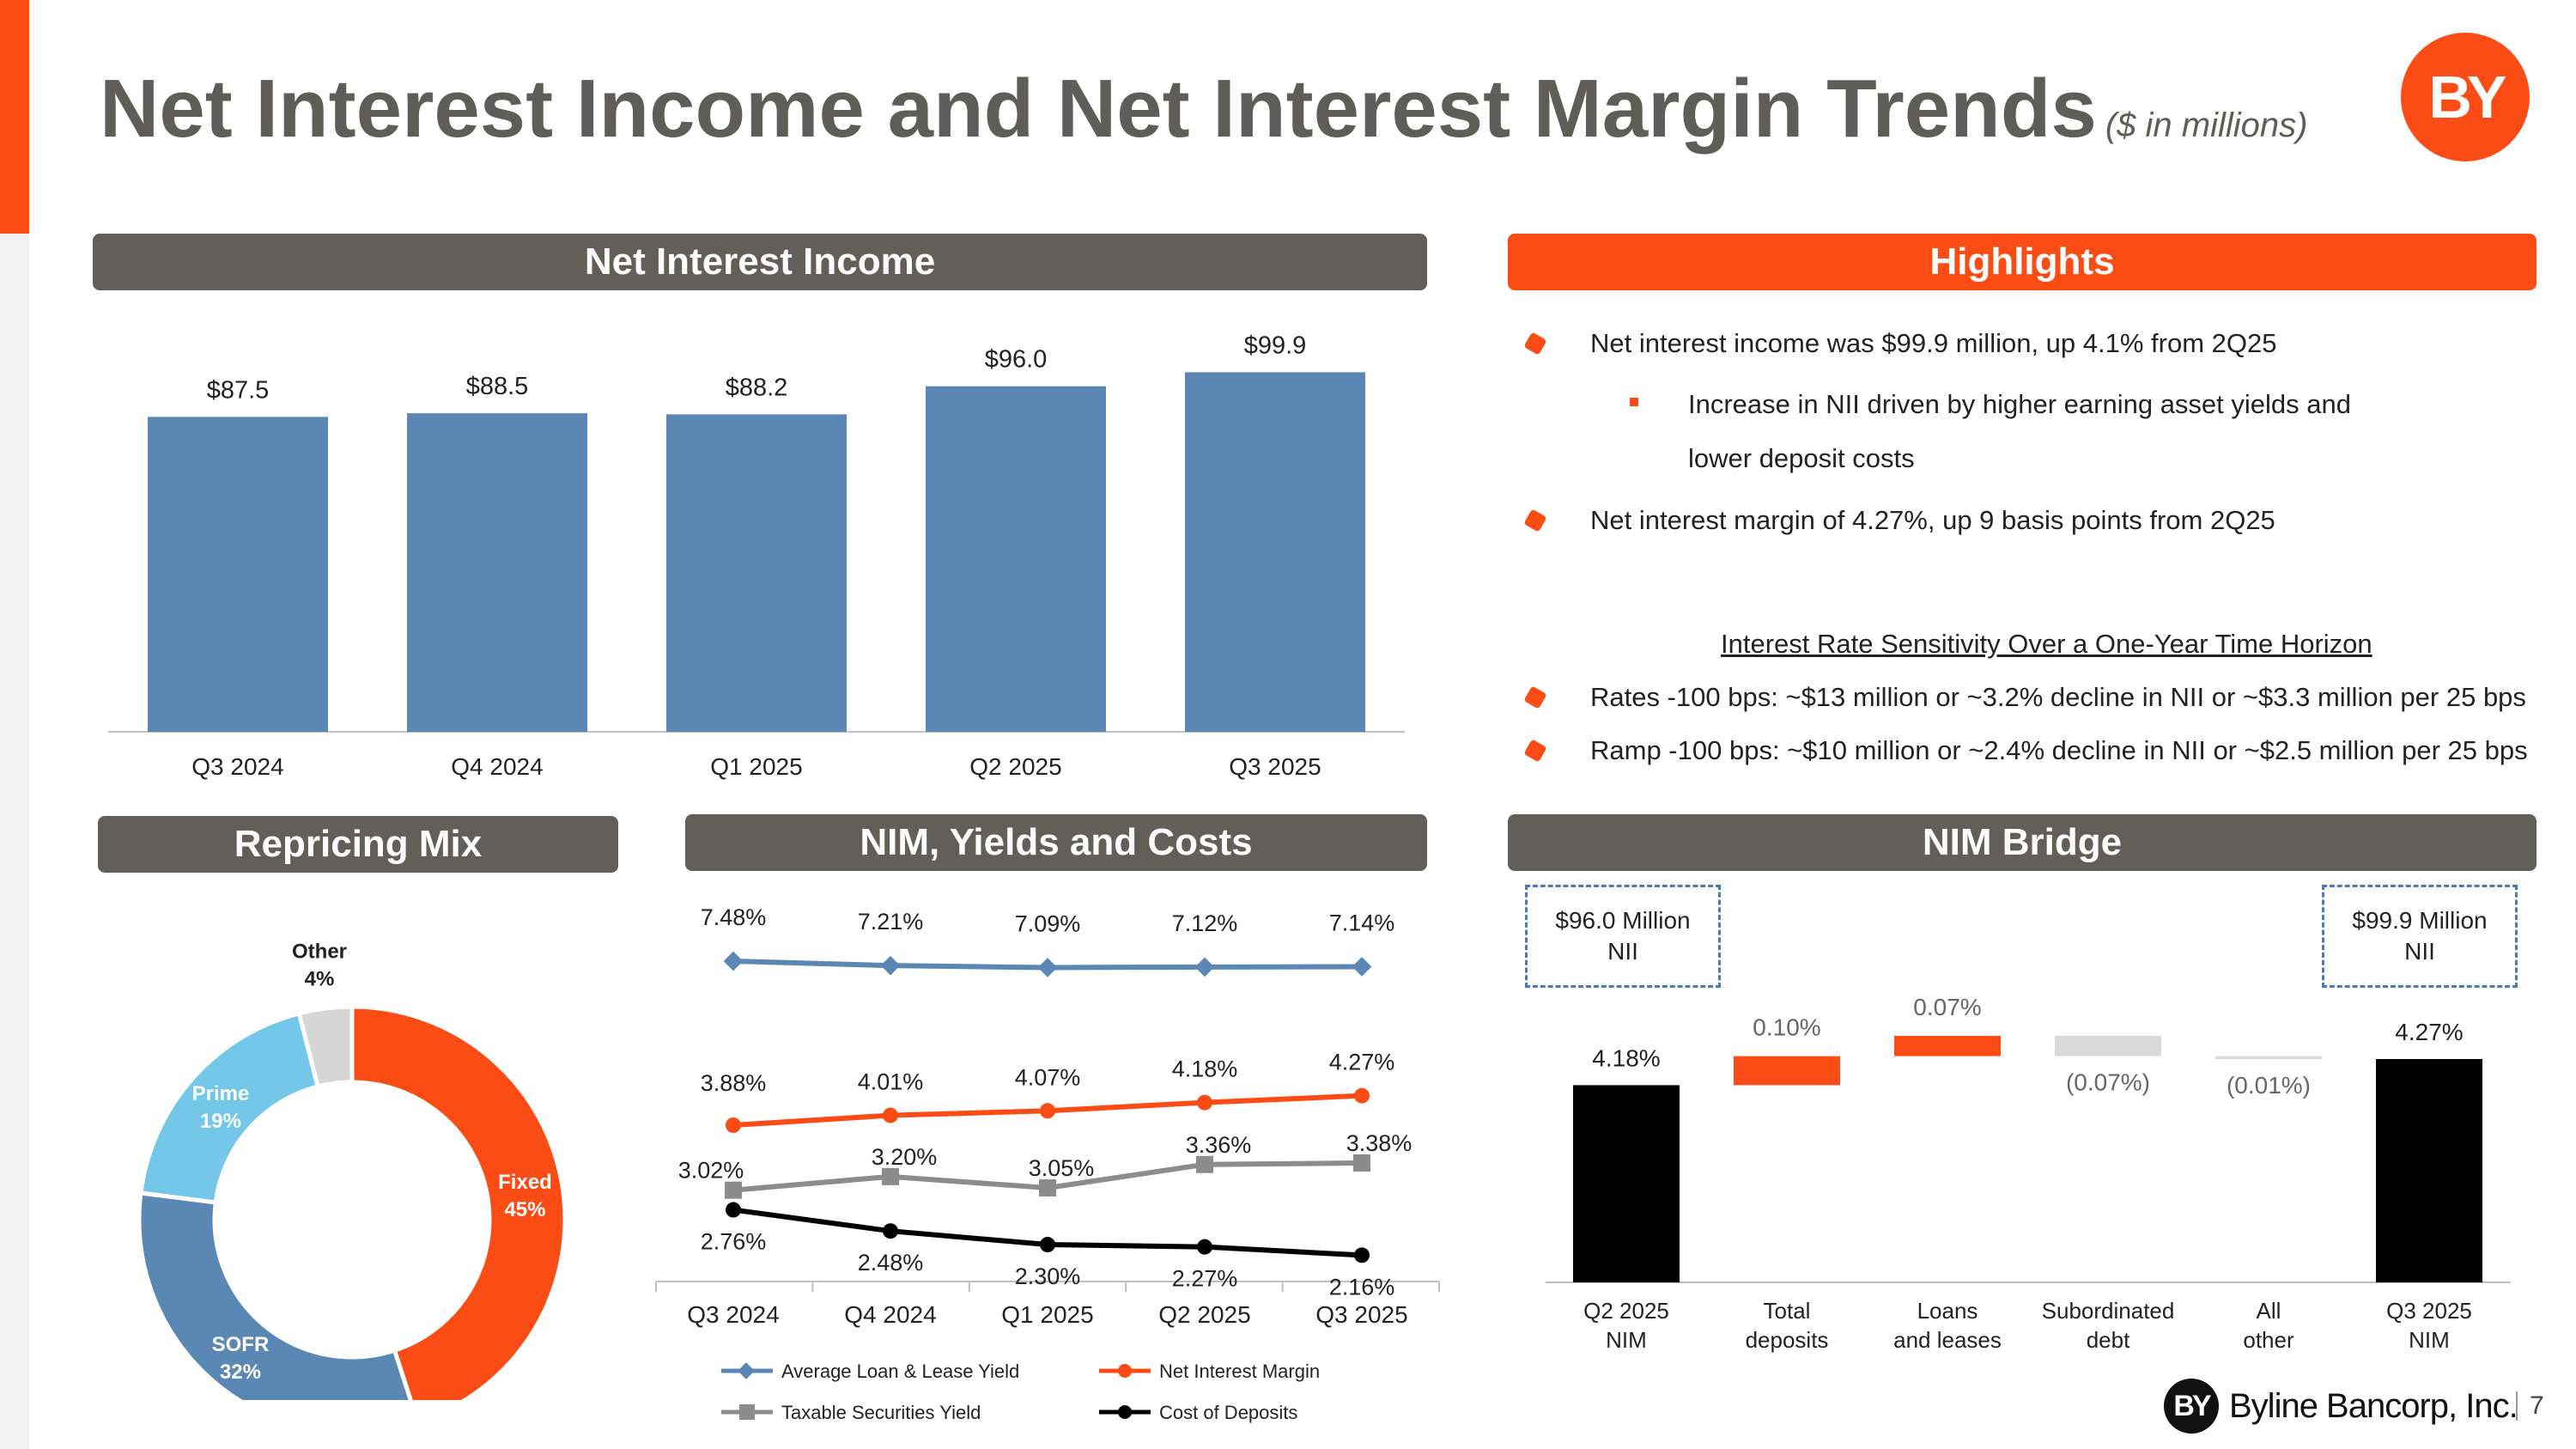 This screenshot has height=1449, width=2576. I want to click on series-data-label: 3.02%, so click(711, 1171).